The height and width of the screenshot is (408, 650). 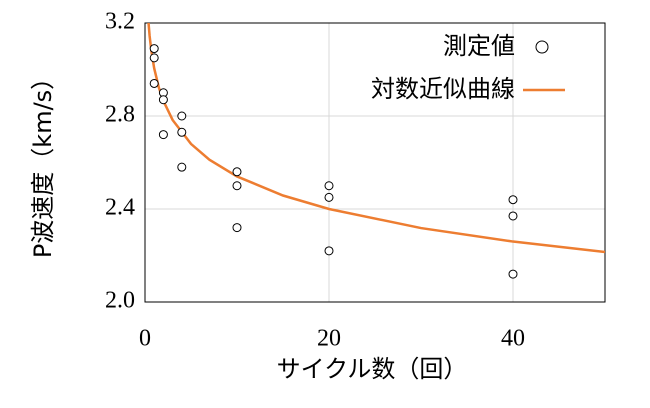 I want to click on x-tick-label: 40, so click(x=513, y=339).